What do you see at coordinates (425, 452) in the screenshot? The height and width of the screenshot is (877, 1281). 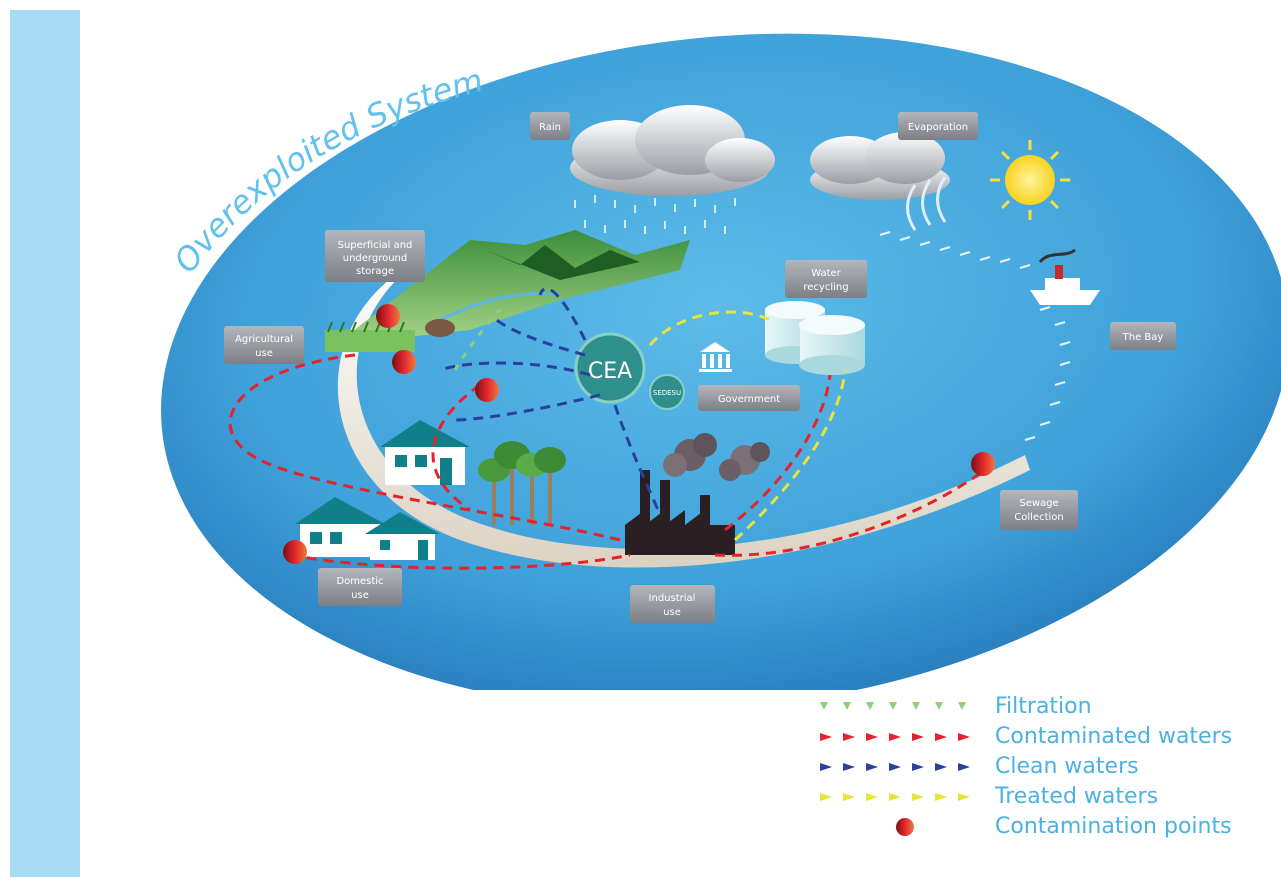 I see `house-icon` at bounding box center [425, 452].